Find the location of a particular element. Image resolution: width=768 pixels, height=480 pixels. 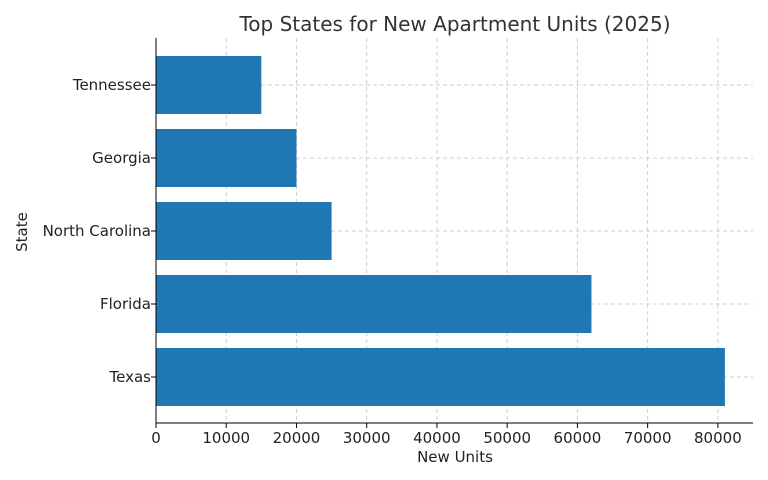

bar-north-carolina is located at coordinates (244, 231).